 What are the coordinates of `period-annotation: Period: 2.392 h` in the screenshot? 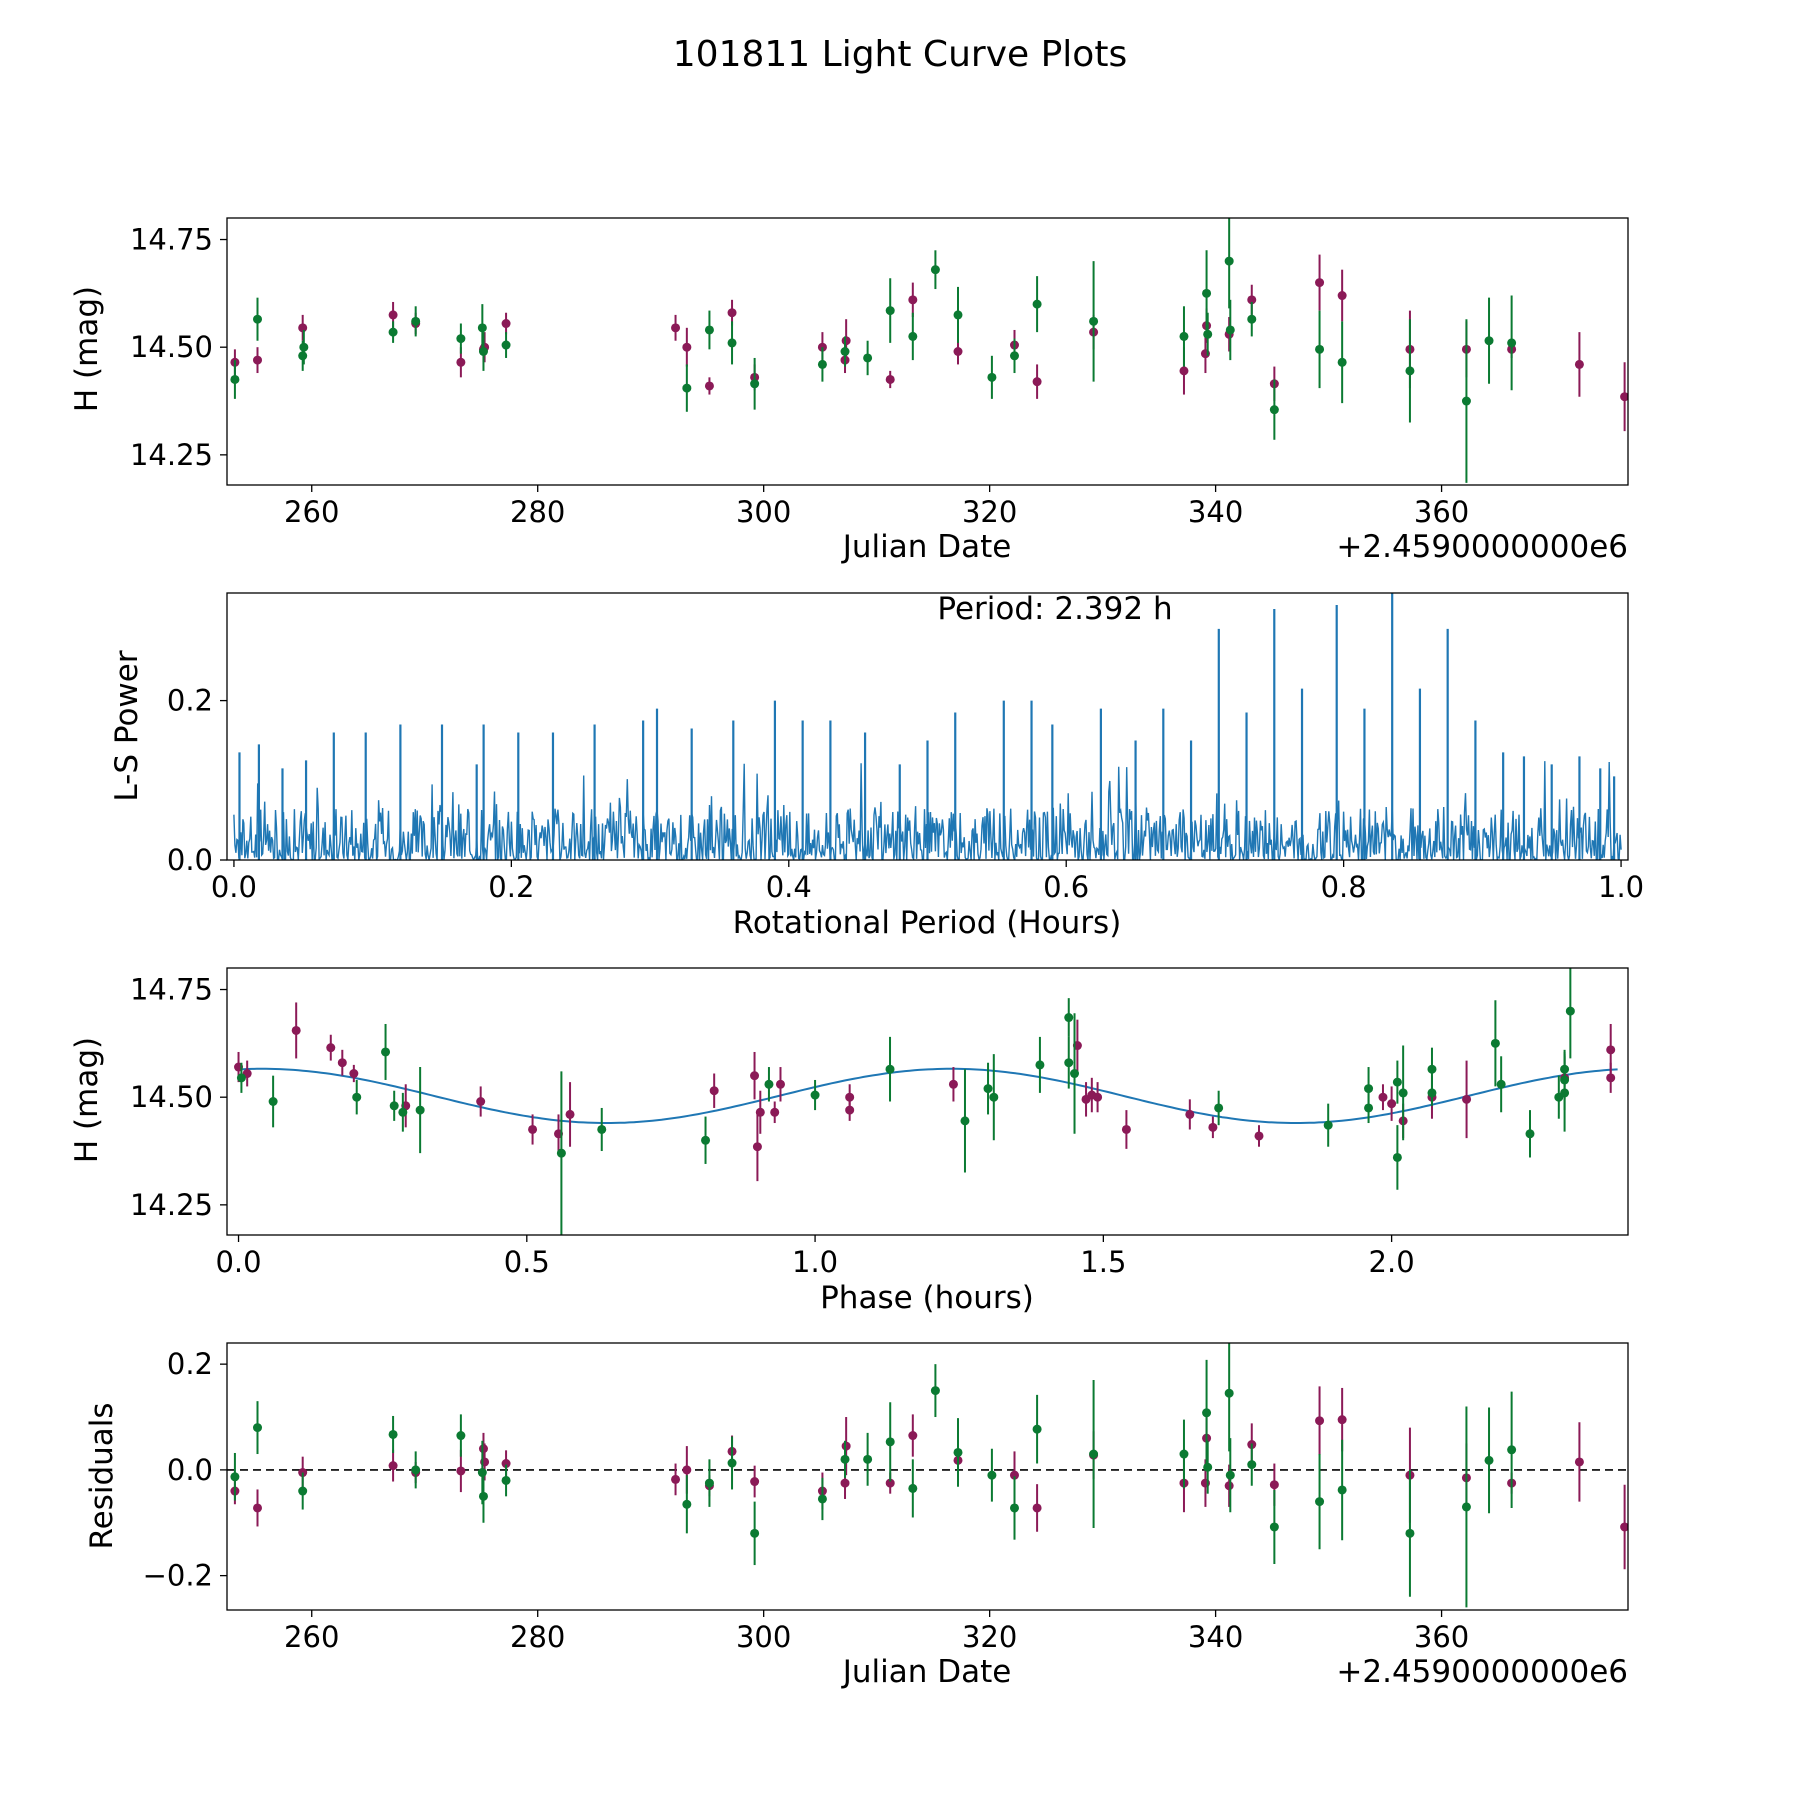 It's located at (1054, 609).